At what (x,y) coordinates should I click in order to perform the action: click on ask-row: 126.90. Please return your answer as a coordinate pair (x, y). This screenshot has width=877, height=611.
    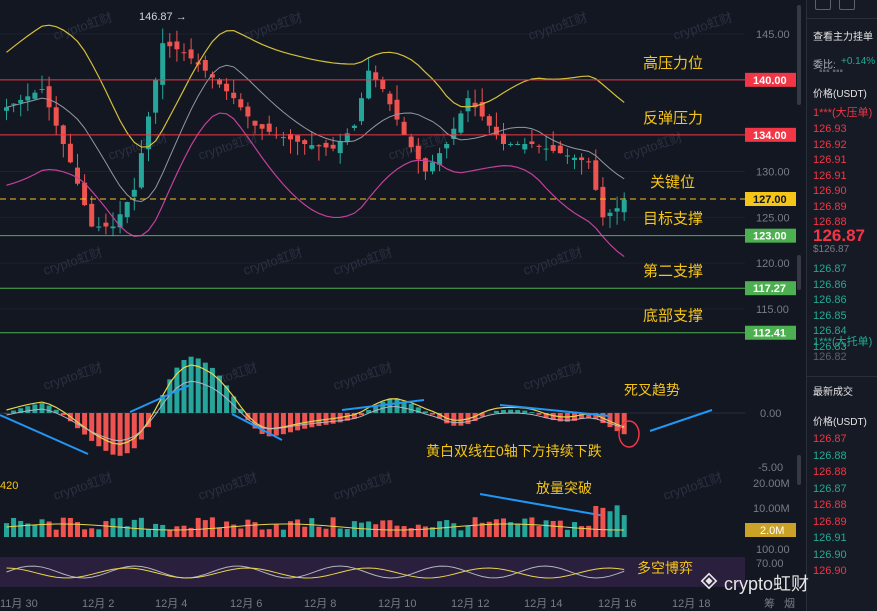
    Looking at the image, I should click on (830, 191).